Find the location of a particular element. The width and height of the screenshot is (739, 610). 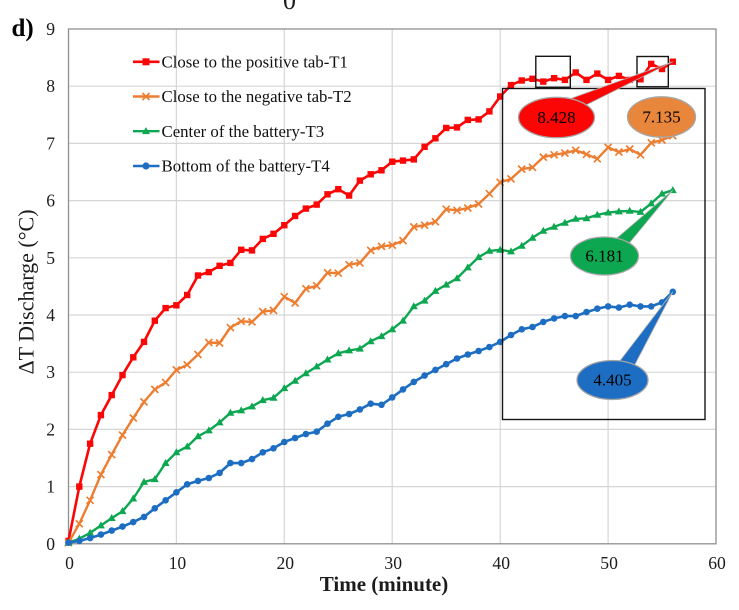

svg-text: 7.135 is located at coordinates (661, 117).